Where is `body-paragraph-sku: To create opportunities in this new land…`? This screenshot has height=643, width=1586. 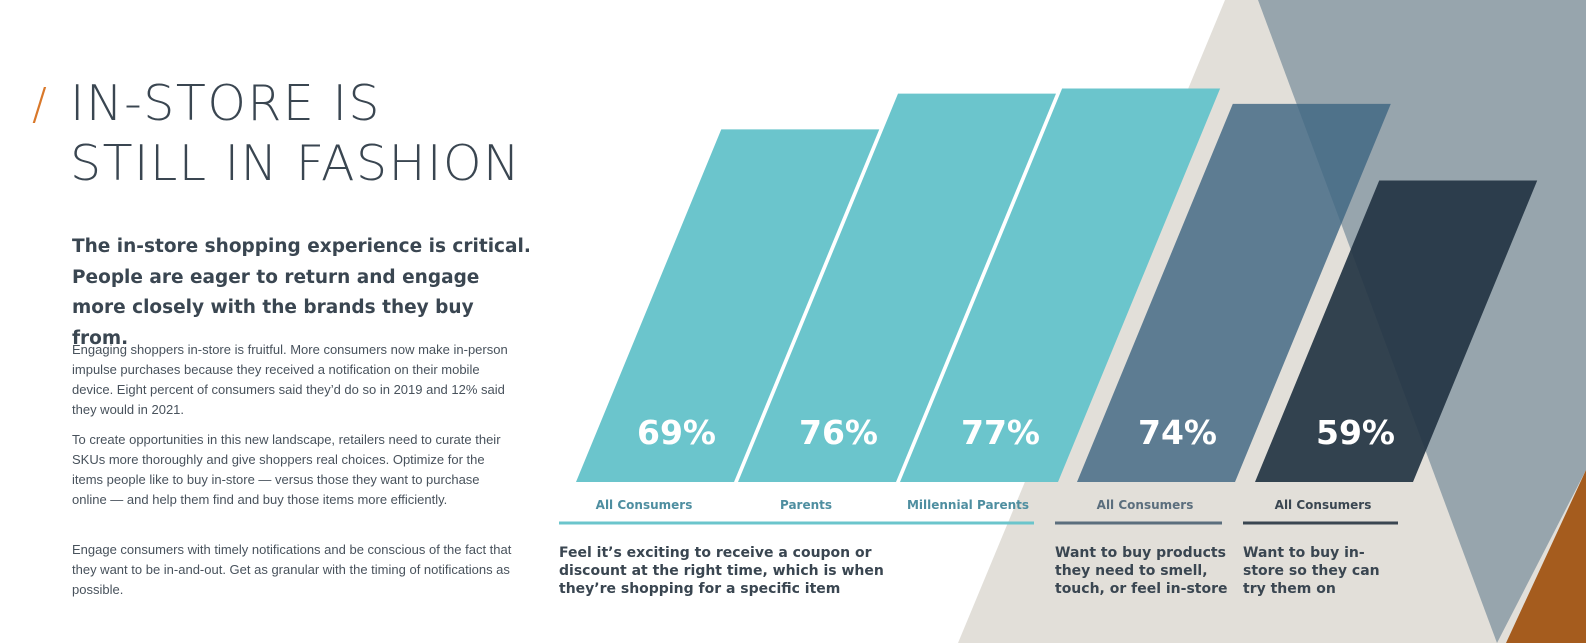
body-paragraph-sku: To create opportunities in this new land… is located at coordinates (286, 469).